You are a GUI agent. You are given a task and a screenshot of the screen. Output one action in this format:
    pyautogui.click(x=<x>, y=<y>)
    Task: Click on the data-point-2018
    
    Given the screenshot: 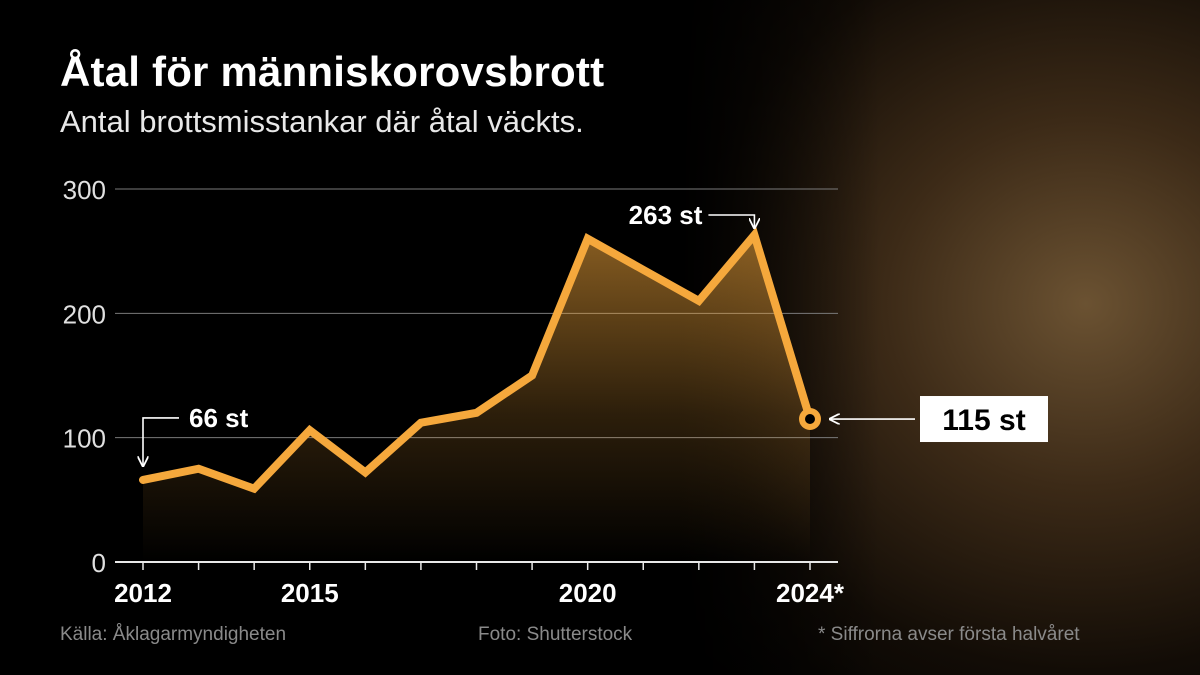 What is the action you would take?
    pyautogui.click(x=476, y=412)
    